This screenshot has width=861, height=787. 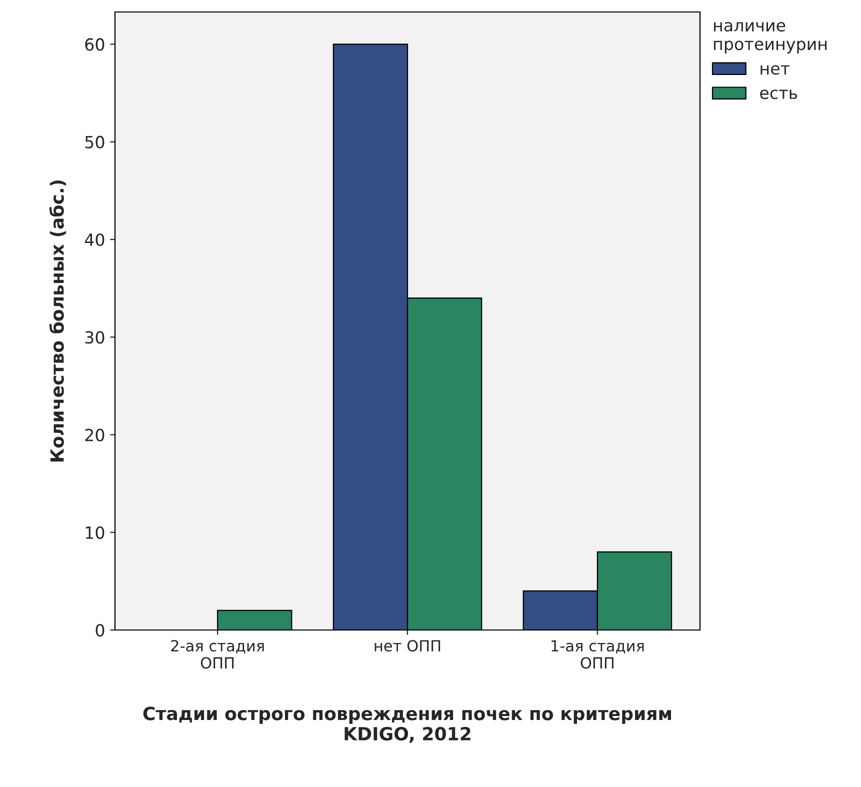 I want to click on y-tick-label: 40, so click(x=94, y=239).